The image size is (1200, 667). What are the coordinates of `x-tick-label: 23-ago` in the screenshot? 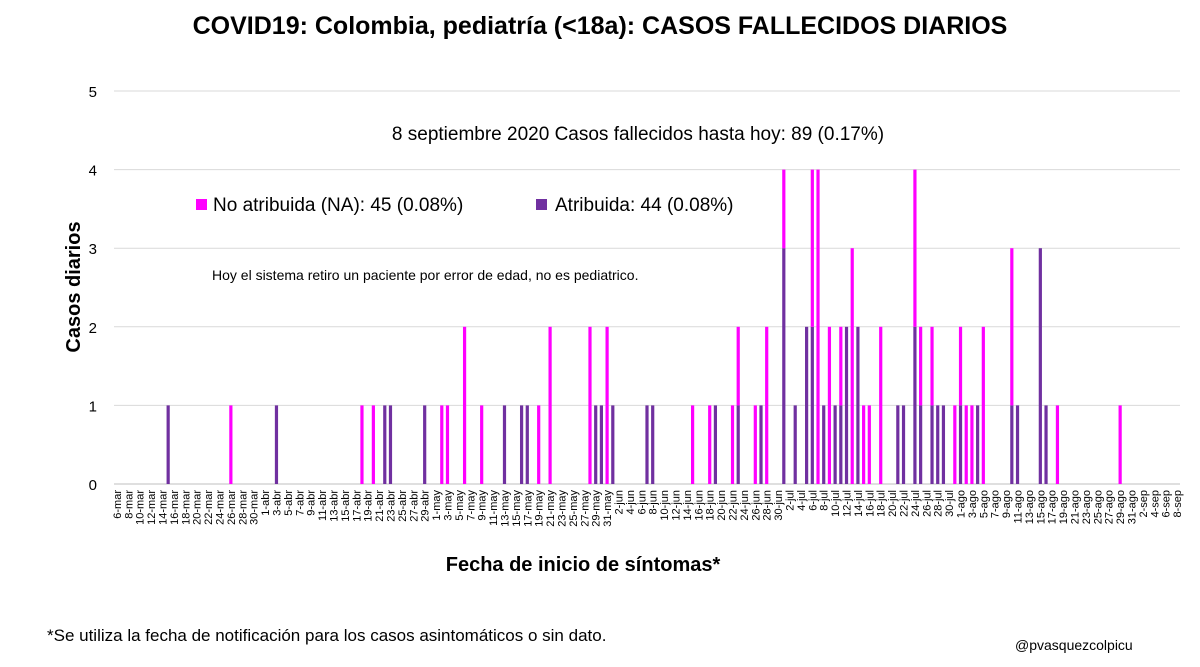 It's located at (1087, 507).